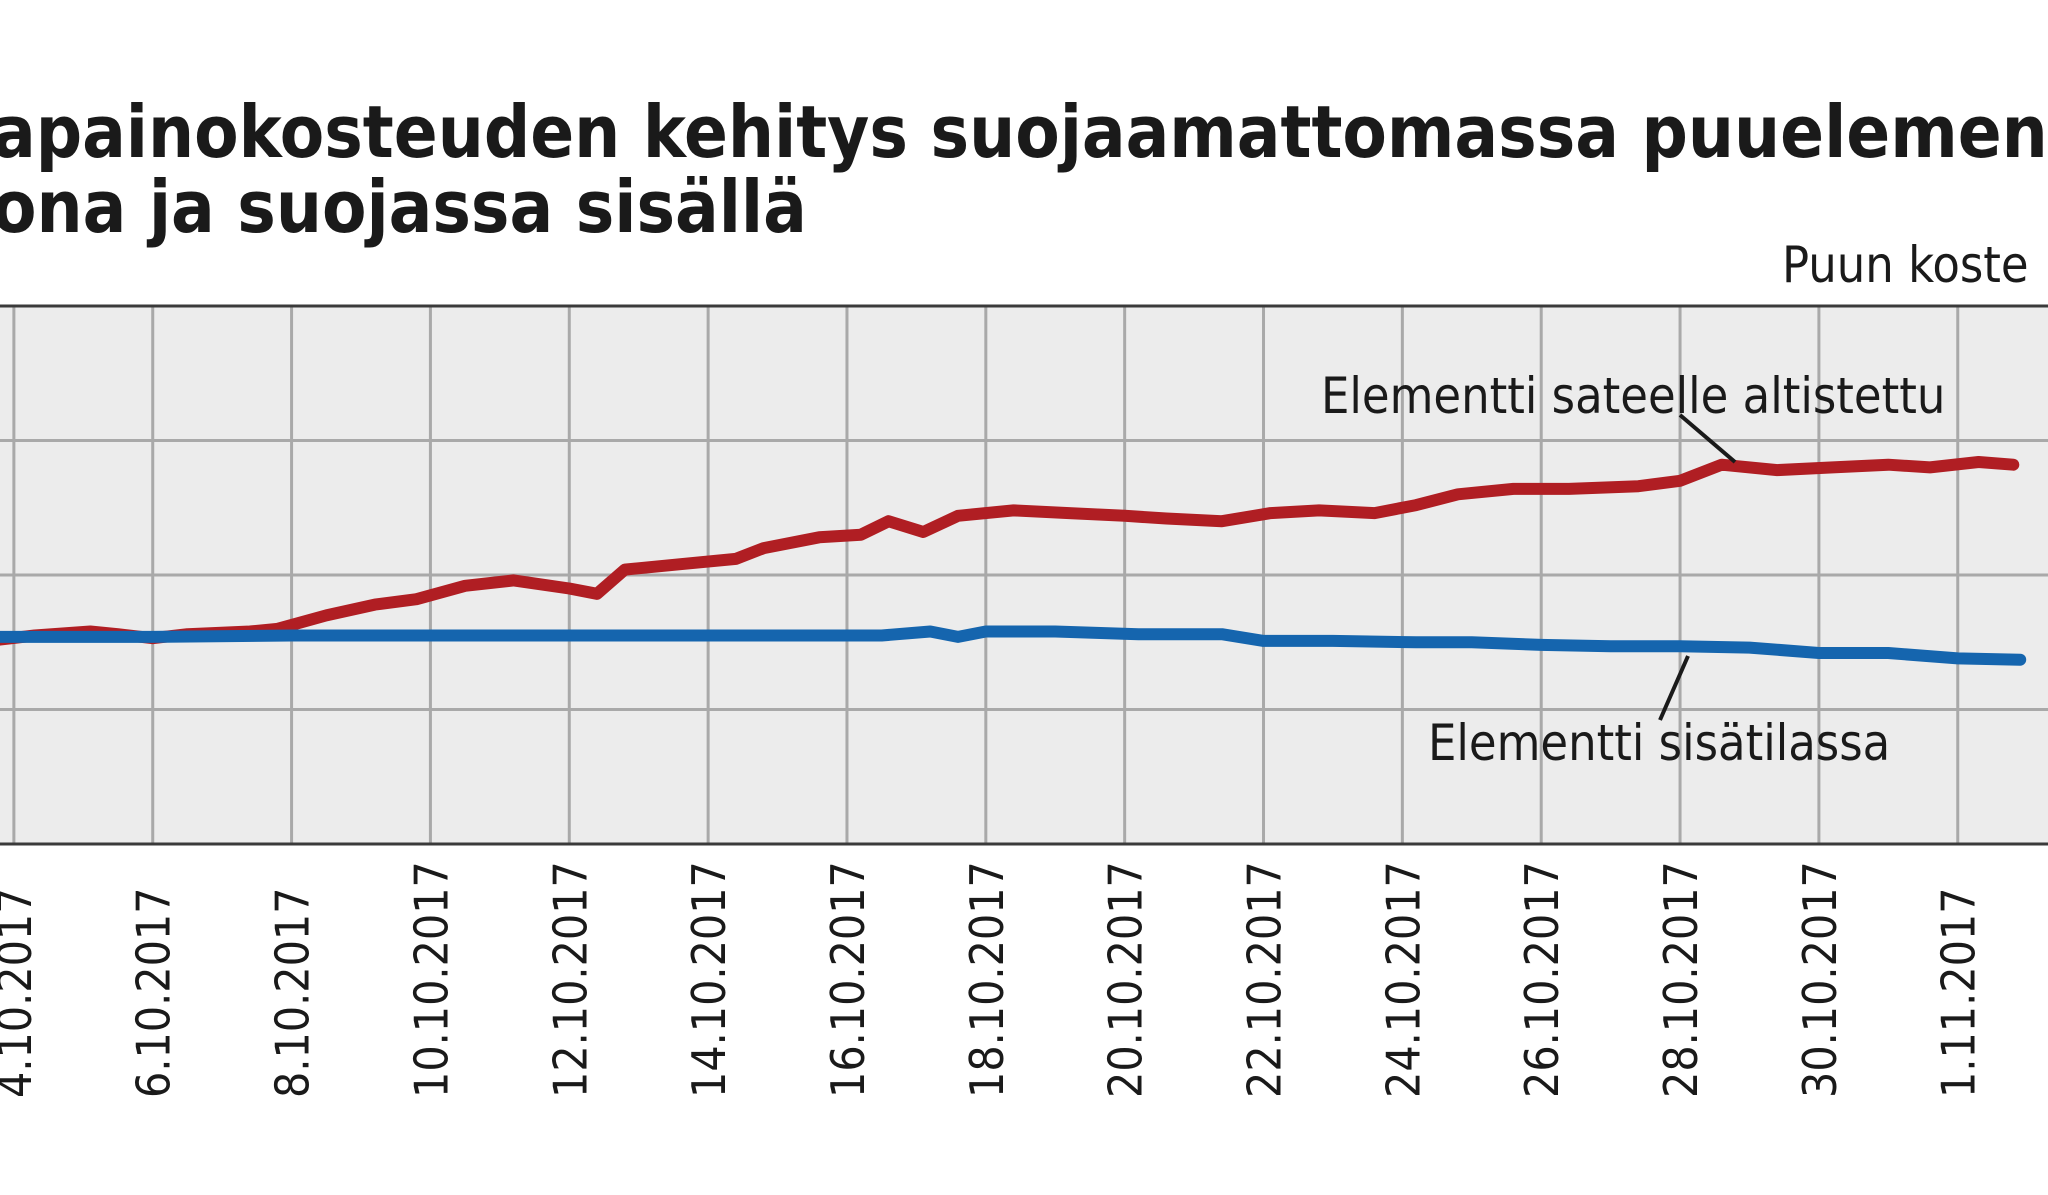 The image size is (2048, 1195). I want to click on y-axis-label: Puun koste, so click(1905, 265).